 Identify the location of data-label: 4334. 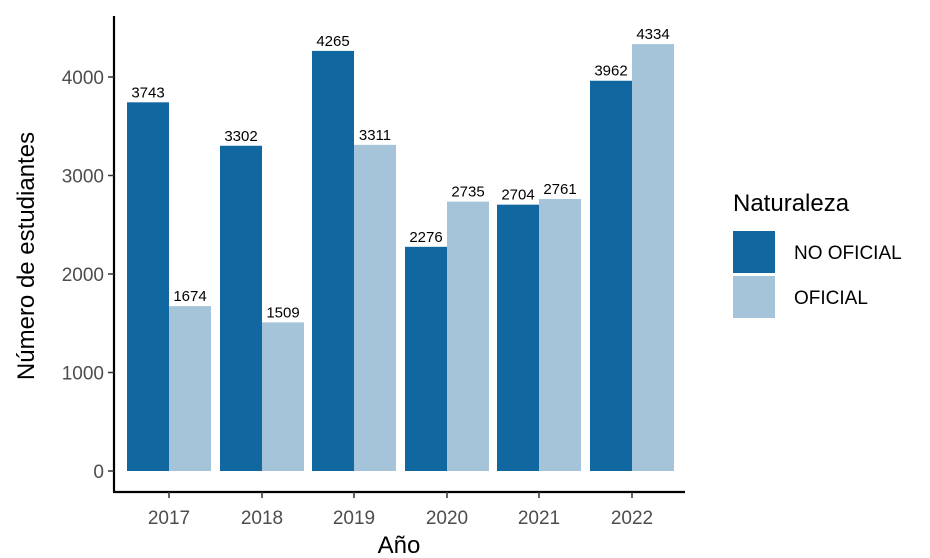
(652, 34).